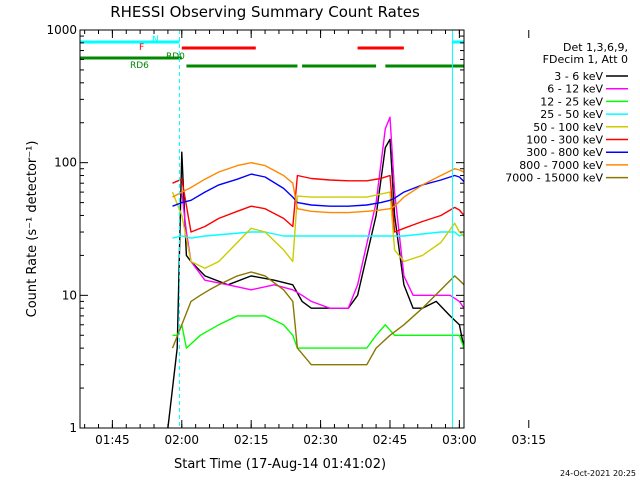  Describe the element at coordinates (32, 229) in the screenshot. I see `y-axis-label: Count Rate (s⁻¹ detector⁻¹)` at that location.